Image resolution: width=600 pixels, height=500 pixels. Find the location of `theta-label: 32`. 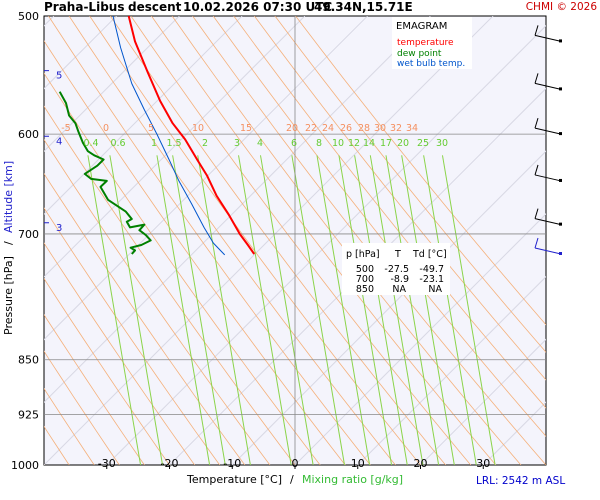

theta-label: 32 is located at coordinates (396, 128).